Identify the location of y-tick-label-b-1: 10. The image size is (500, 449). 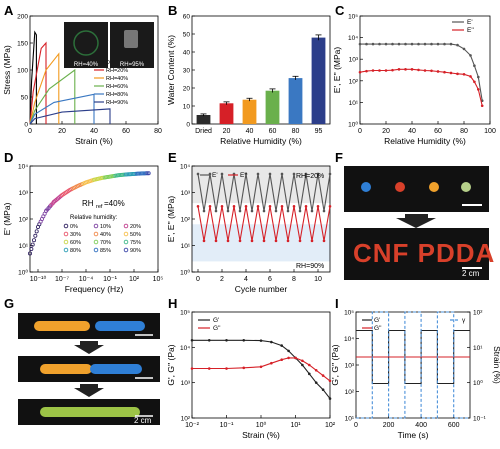
(187, 107).